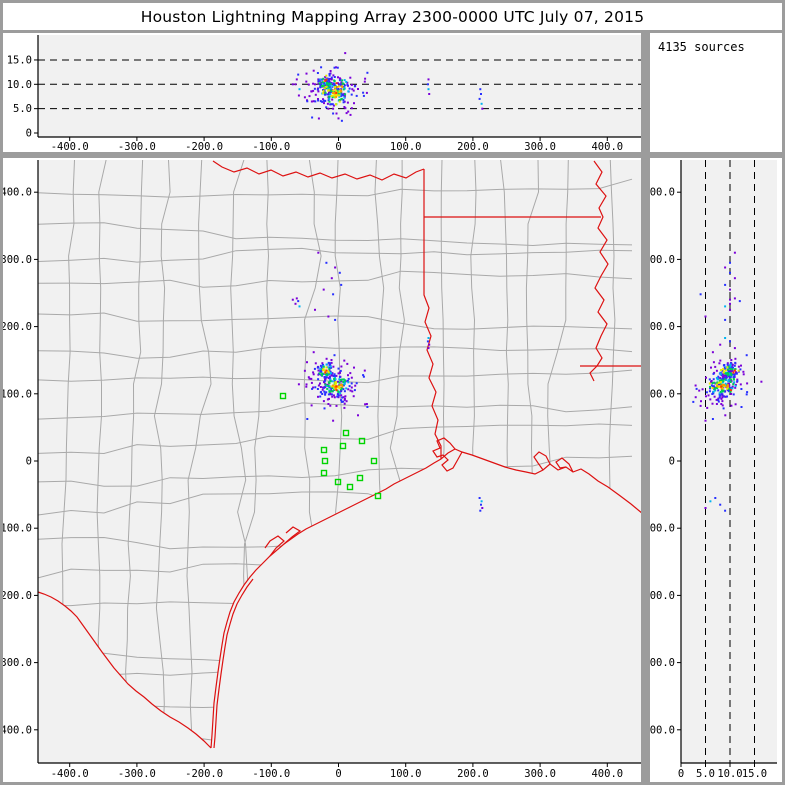 Image resolution: width=785 pixels, height=785 pixels. I want to click on tick-label: -300.0, so click(662, 663).